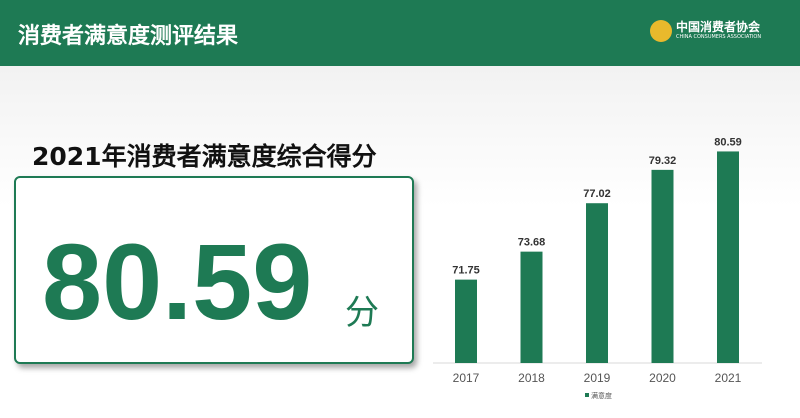 The image size is (800, 418). I want to click on tick-label: 2018, so click(531, 378).